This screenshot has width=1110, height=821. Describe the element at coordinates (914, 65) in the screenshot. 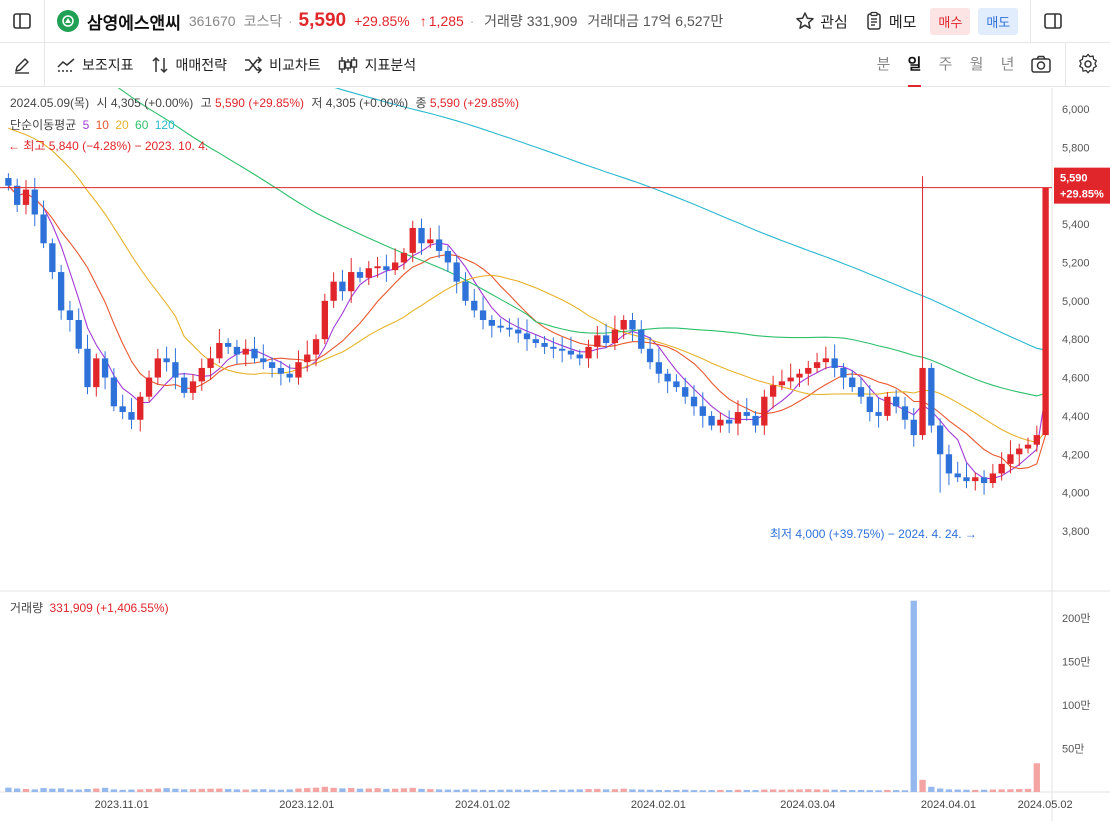

I see `period-day: 일` at that location.